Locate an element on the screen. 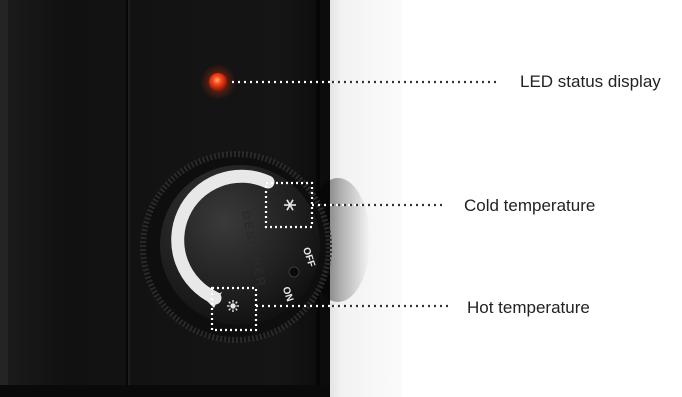 Image resolution: width=682 pixels, height=397 pixels. led-indicator is located at coordinates (218, 82).